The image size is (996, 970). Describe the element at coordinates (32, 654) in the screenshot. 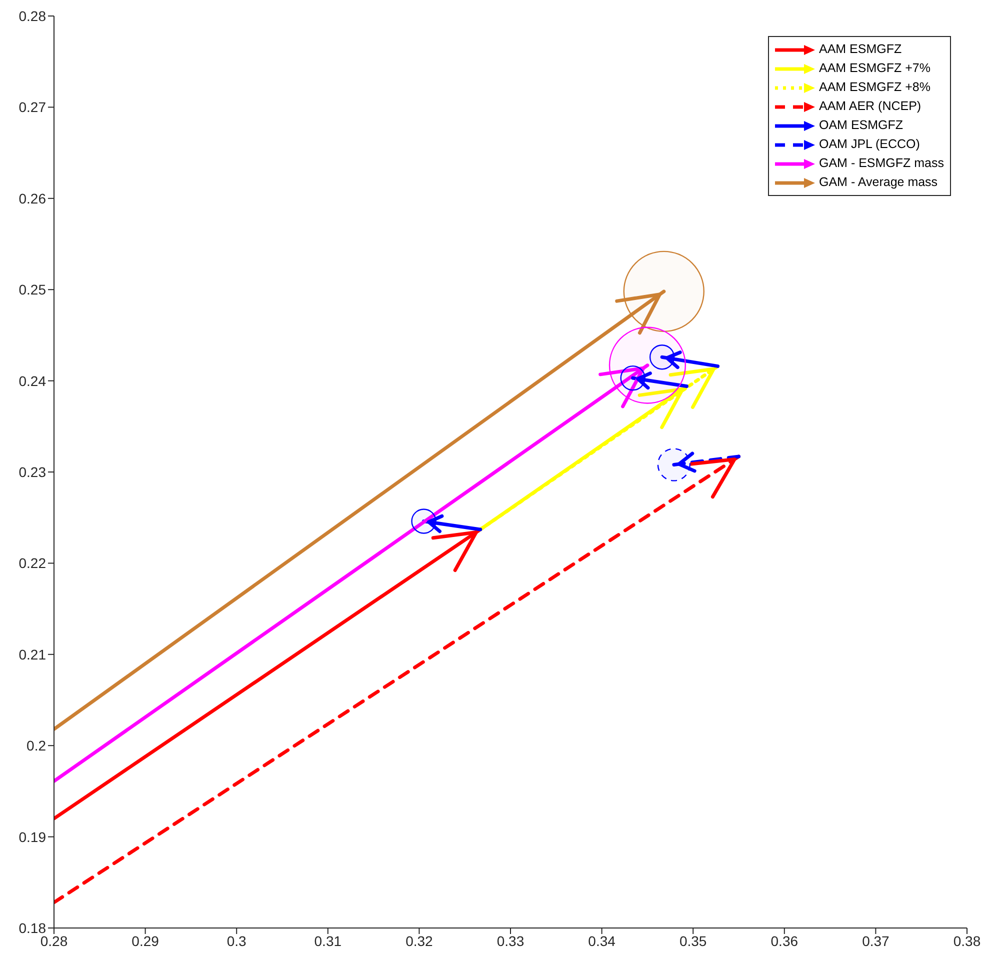

I see `y-tick-label: 0.21` at that location.